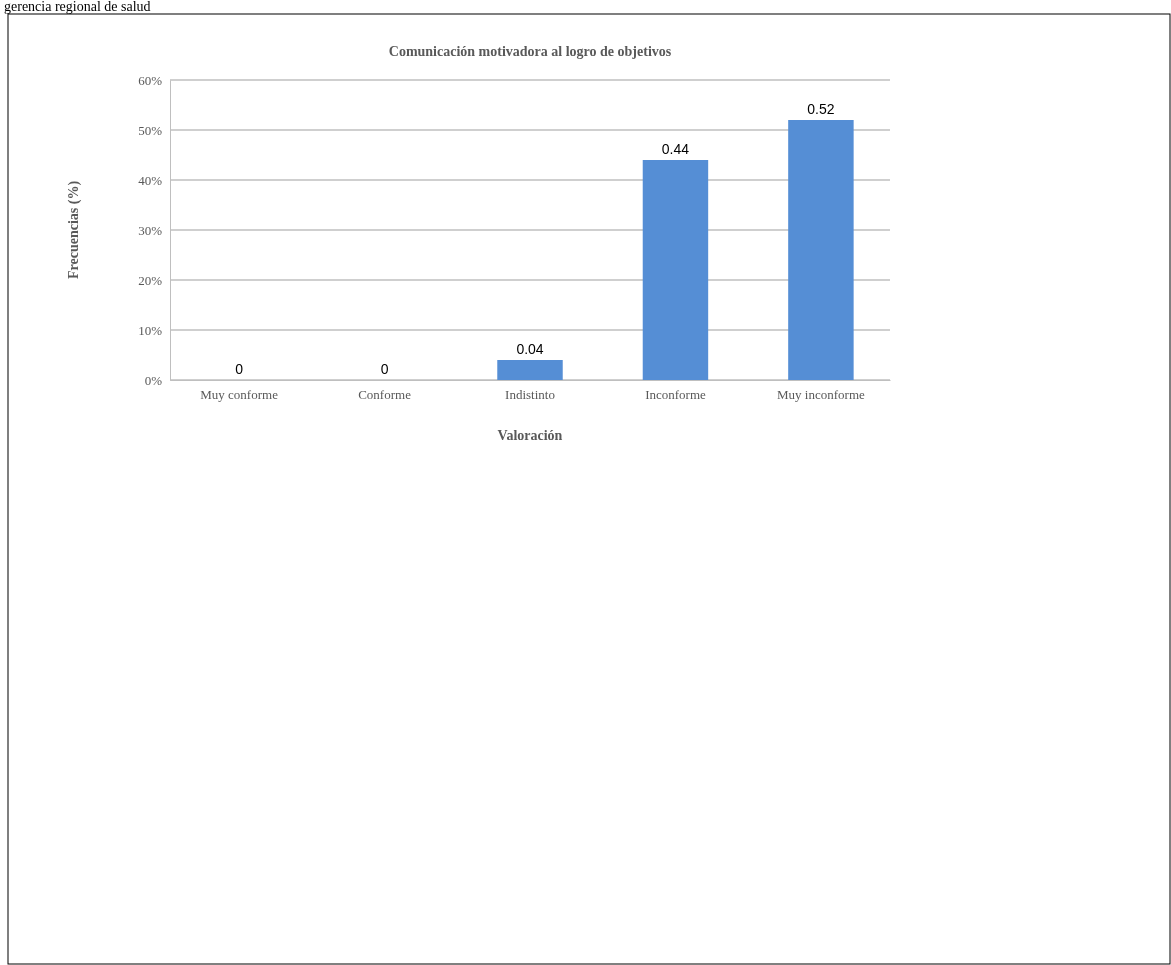 The image size is (1171, 965). What do you see at coordinates (821, 395) in the screenshot?
I see `x-tick-label: Muy inconforme` at bounding box center [821, 395].